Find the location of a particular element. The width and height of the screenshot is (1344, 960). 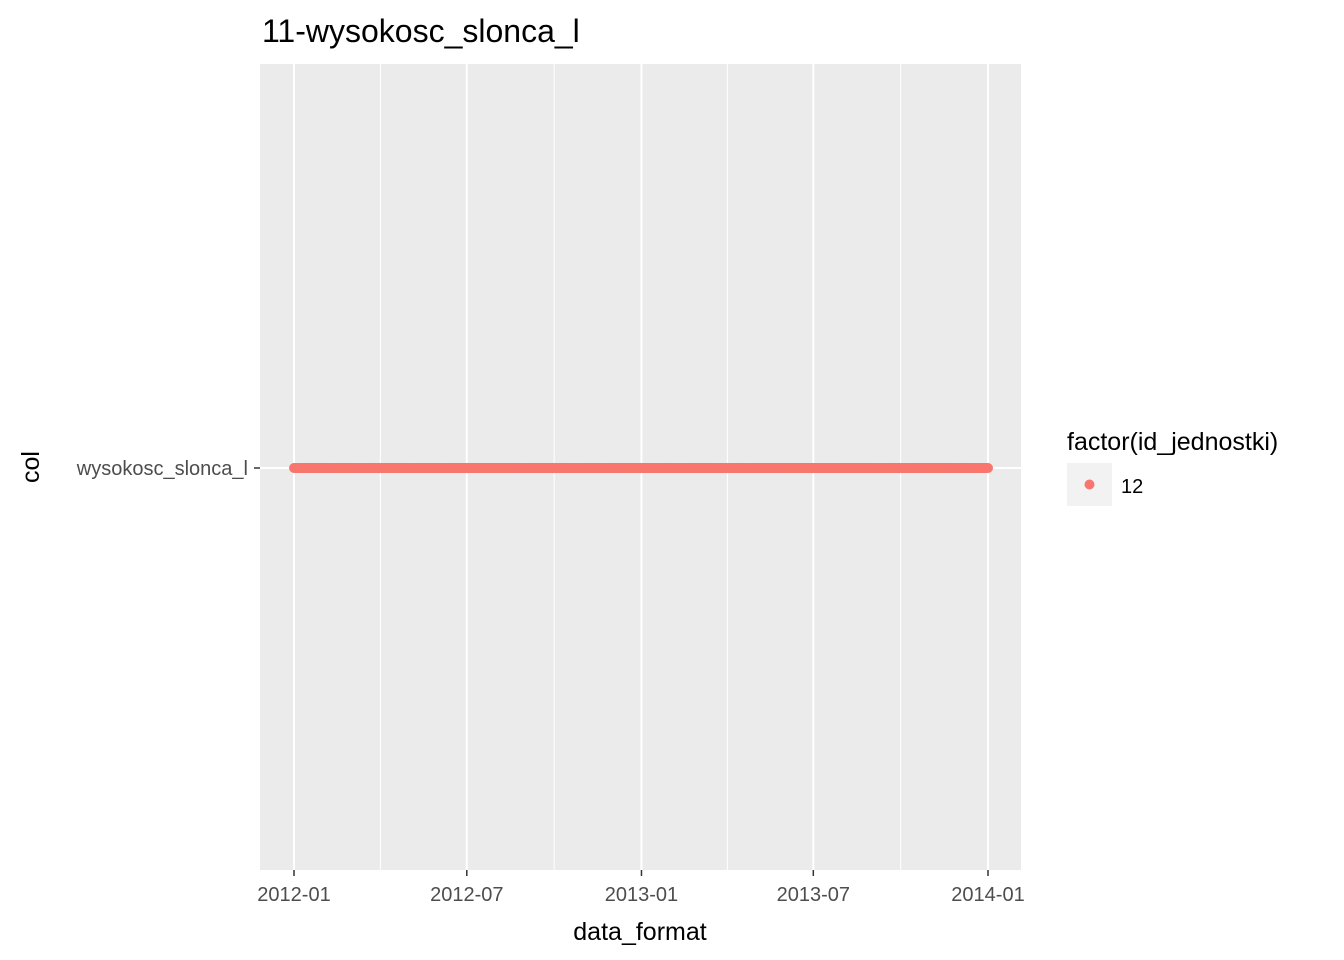

y-axis-ticks: wysokosc_slonca_l is located at coordinates (168, 469).